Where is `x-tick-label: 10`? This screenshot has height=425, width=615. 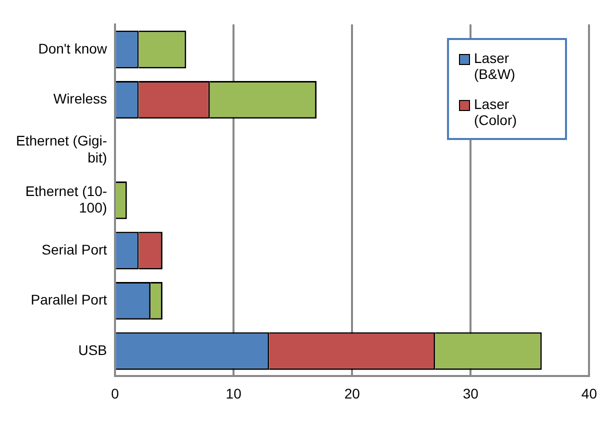 x-tick-label: 10 is located at coordinates (234, 393).